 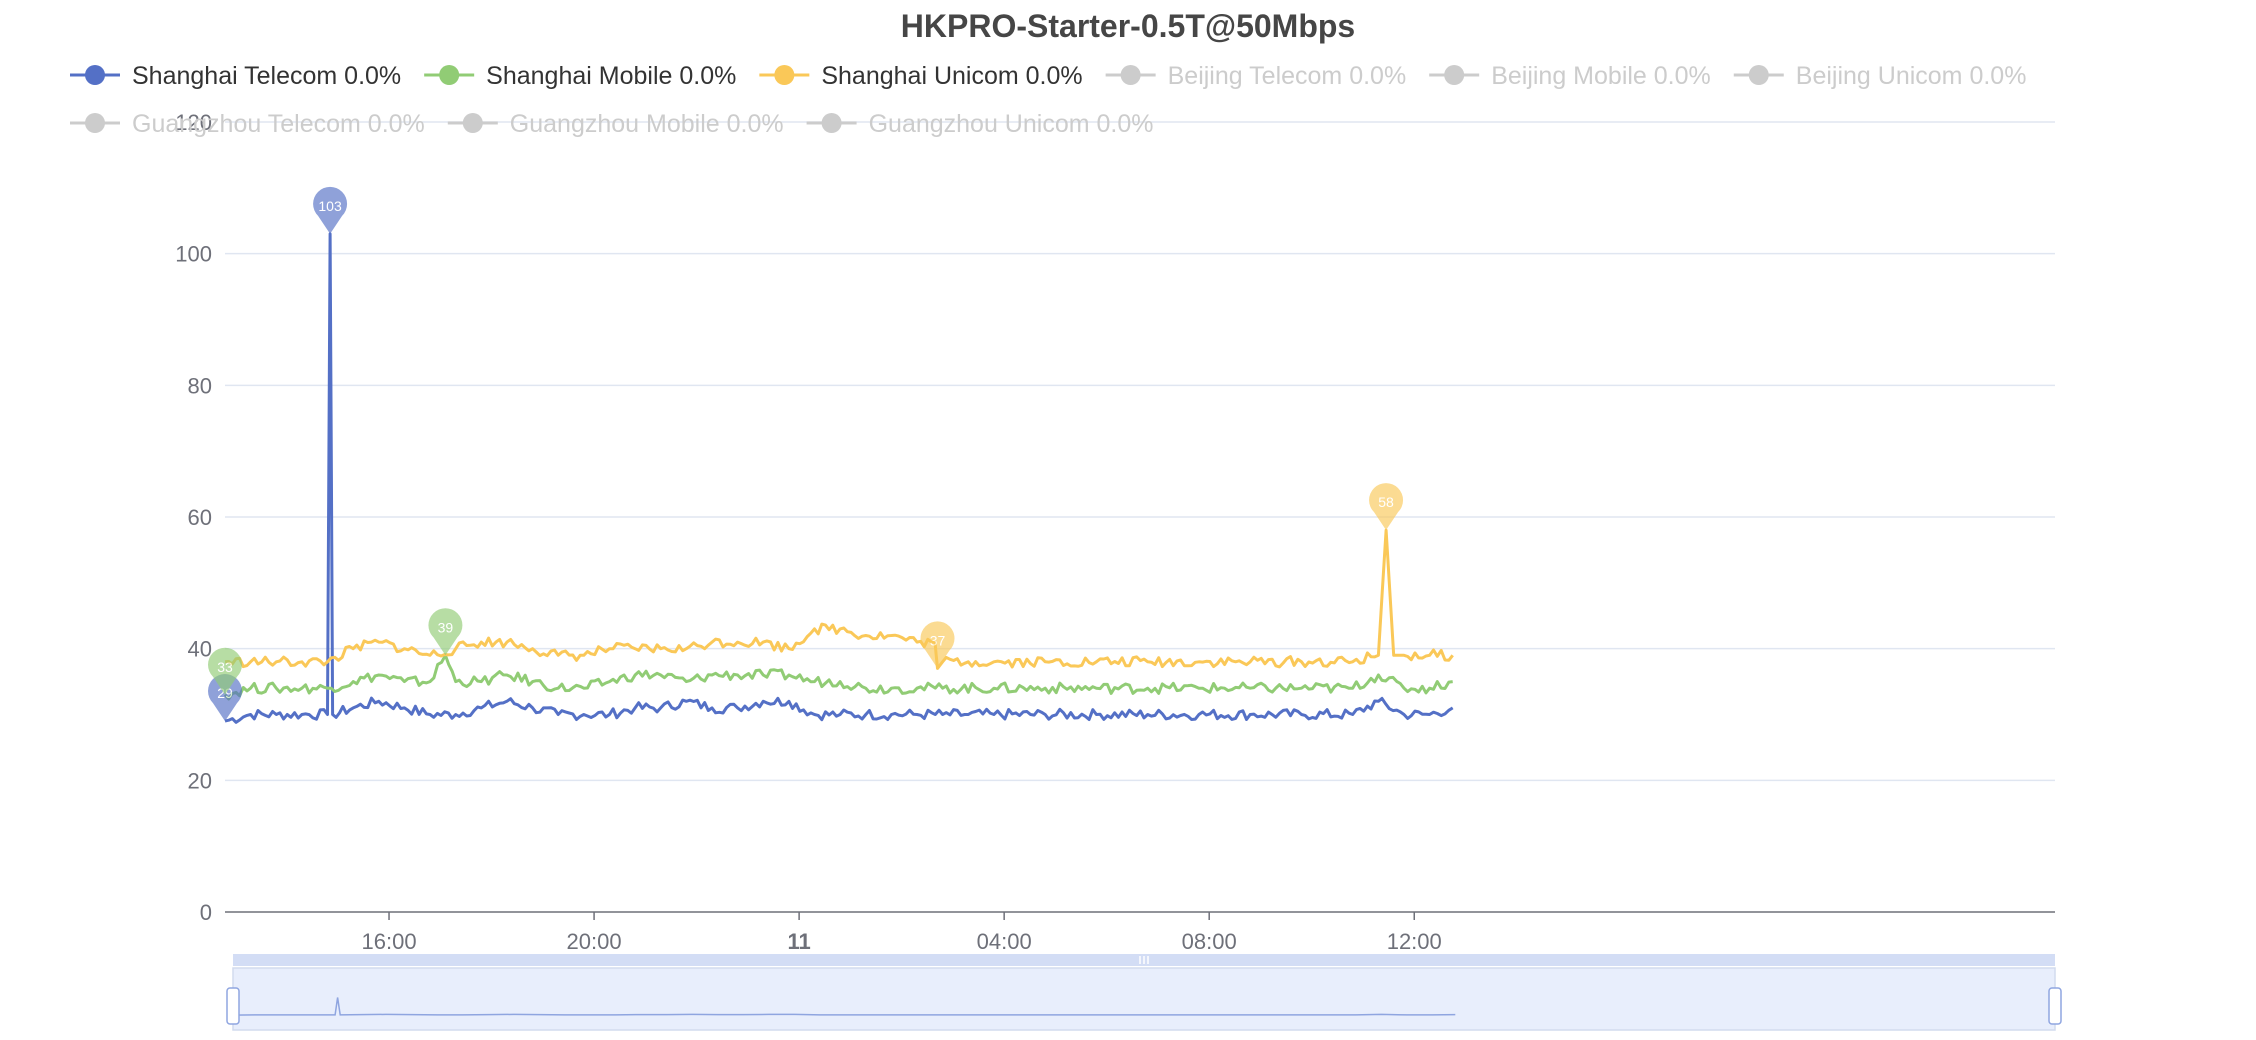 What do you see at coordinates (844, 1006) in the screenshot?
I see `datazoom-preview-line` at bounding box center [844, 1006].